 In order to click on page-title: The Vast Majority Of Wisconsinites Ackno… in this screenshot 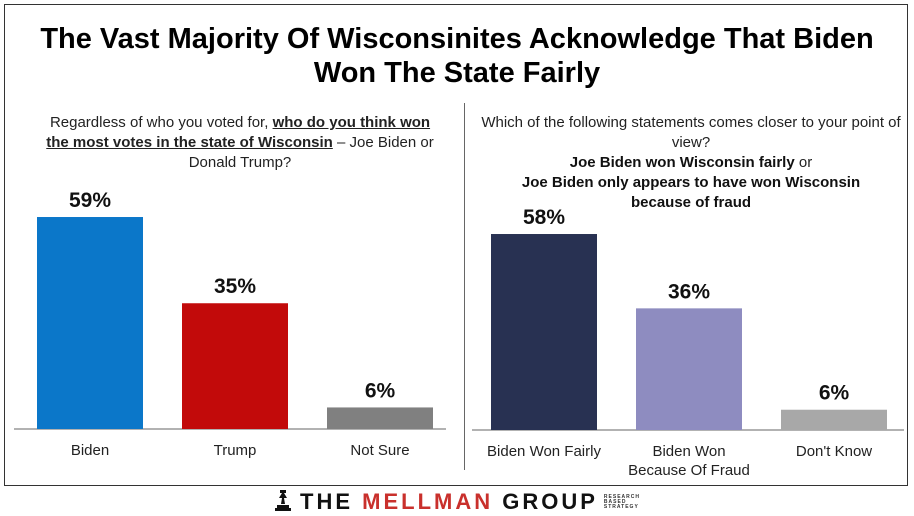, I will do `click(457, 56)`.